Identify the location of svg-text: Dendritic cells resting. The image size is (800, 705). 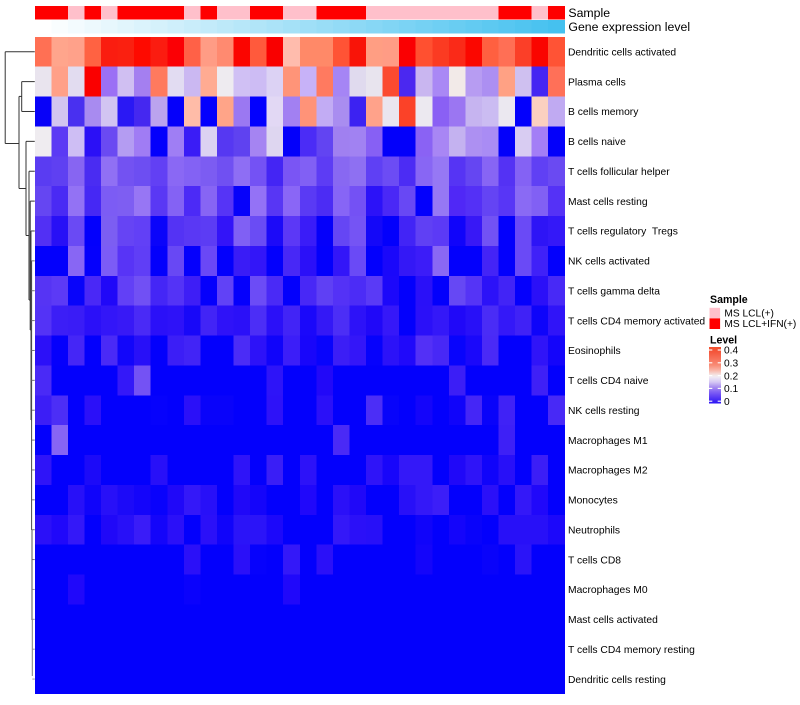
(617, 680).